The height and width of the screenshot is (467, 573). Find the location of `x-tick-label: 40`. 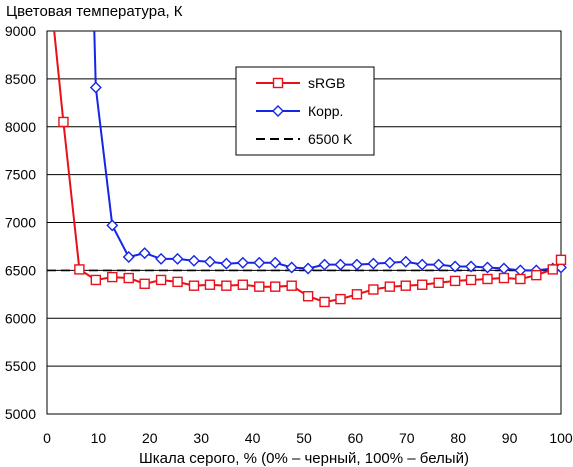

x-tick-label: 40 is located at coordinates (253, 438).